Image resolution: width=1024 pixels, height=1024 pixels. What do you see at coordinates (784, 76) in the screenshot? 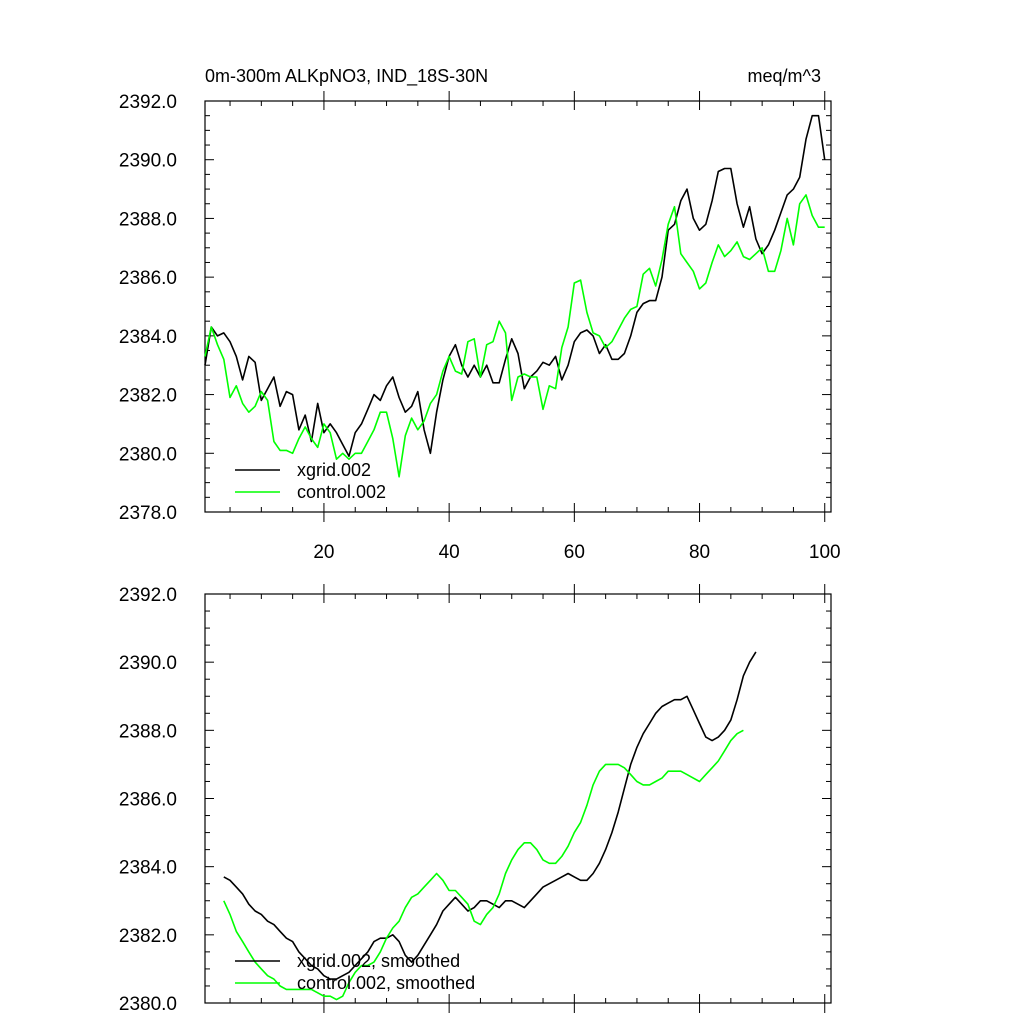
I see `chart-units: meq/m^3` at bounding box center [784, 76].